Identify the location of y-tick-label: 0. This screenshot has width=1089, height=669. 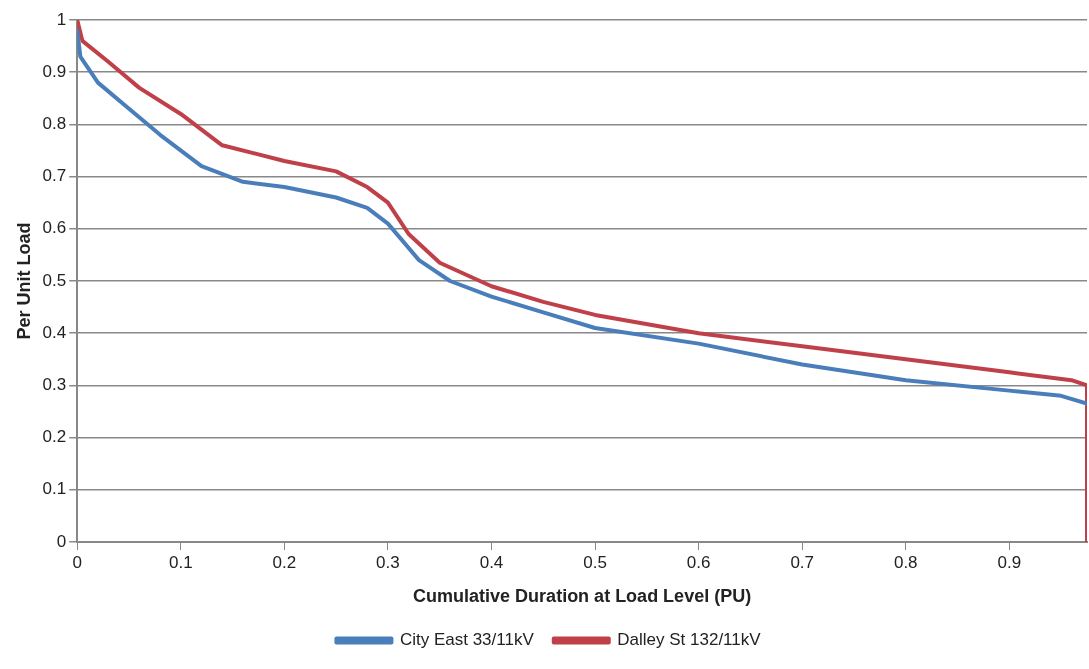
(61, 541).